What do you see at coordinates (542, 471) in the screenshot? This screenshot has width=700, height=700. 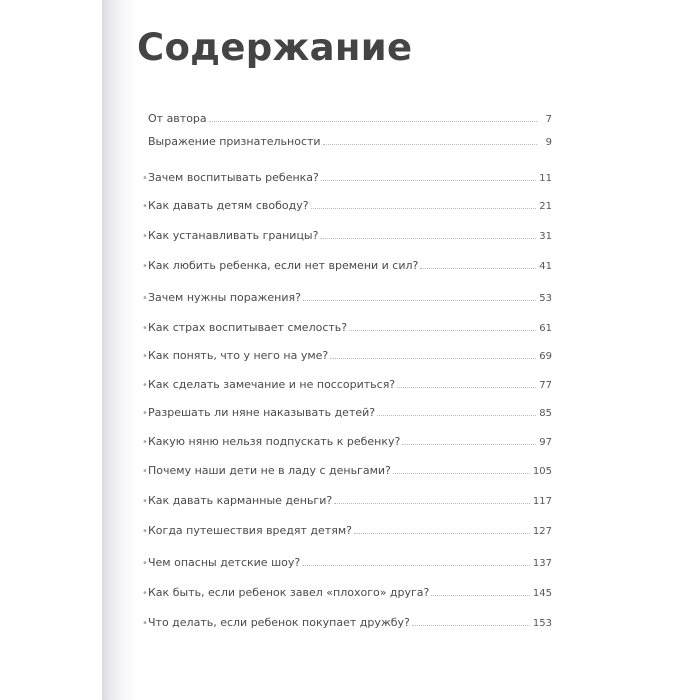 I see `toc-entry-page: 105` at bounding box center [542, 471].